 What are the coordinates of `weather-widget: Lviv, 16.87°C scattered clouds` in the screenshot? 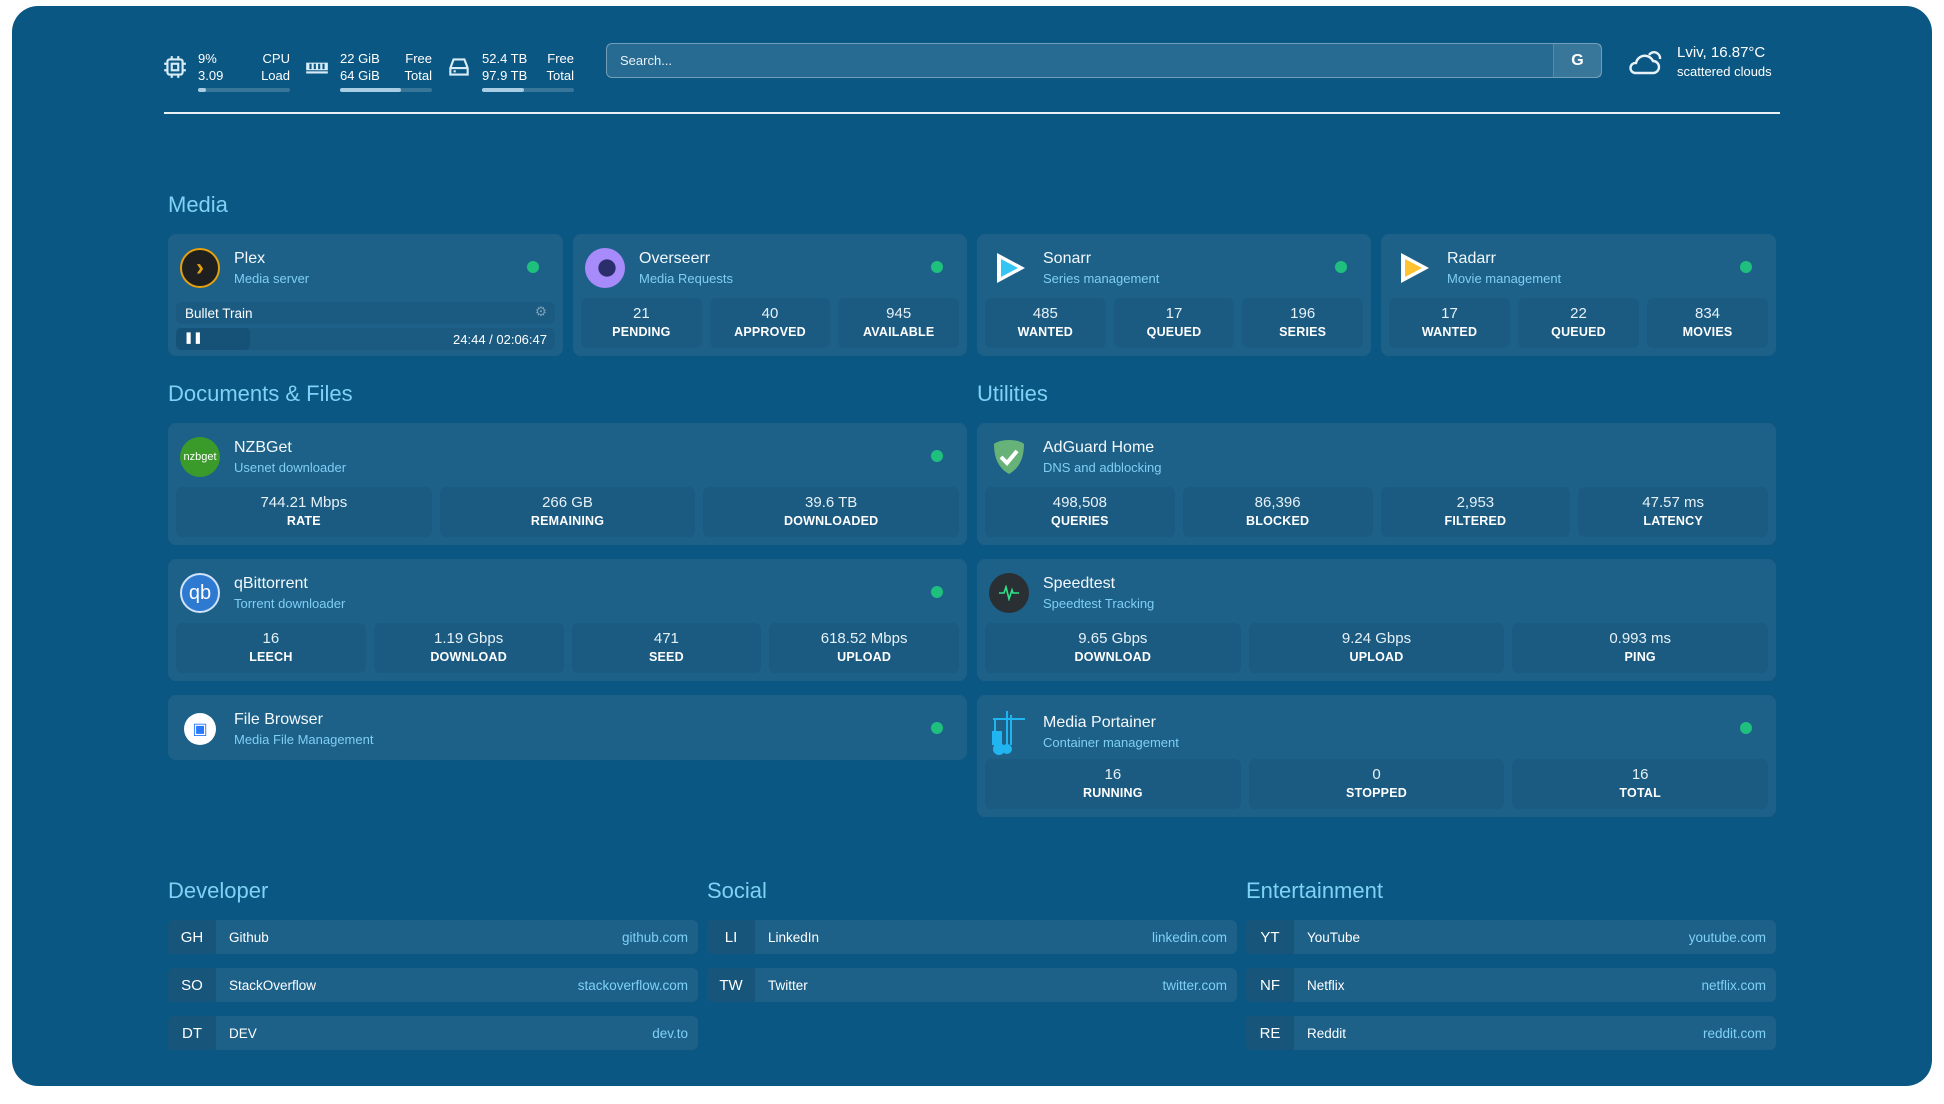 It's located at (1699, 61).